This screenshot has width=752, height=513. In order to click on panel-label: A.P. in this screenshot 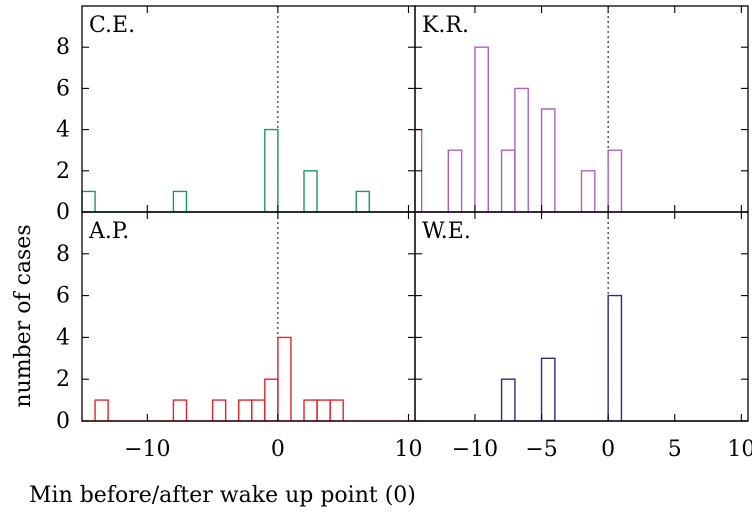, I will do `click(108, 231)`.